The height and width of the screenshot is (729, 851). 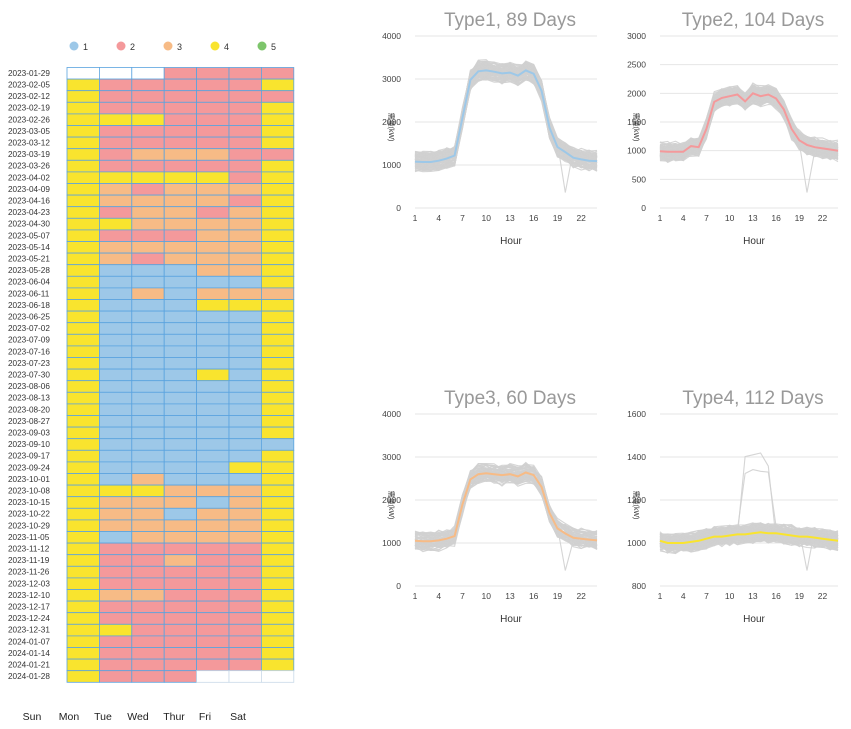 I want to click on row-label: 2023-11-12, so click(x=29, y=548).